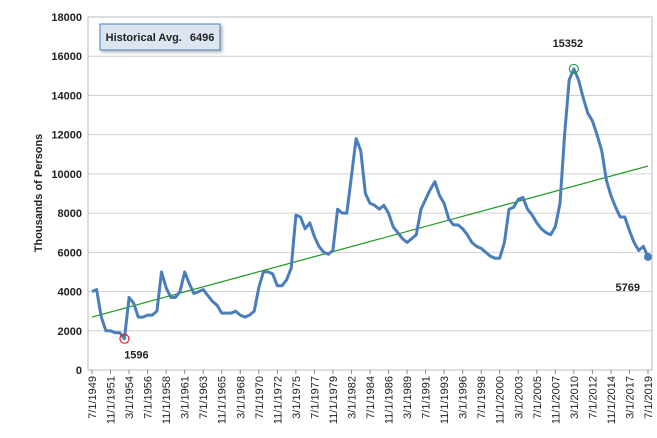 This screenshot has height=438, width=657. I want to click on x-tick-label: 11/1/2007, so click(556, 400).